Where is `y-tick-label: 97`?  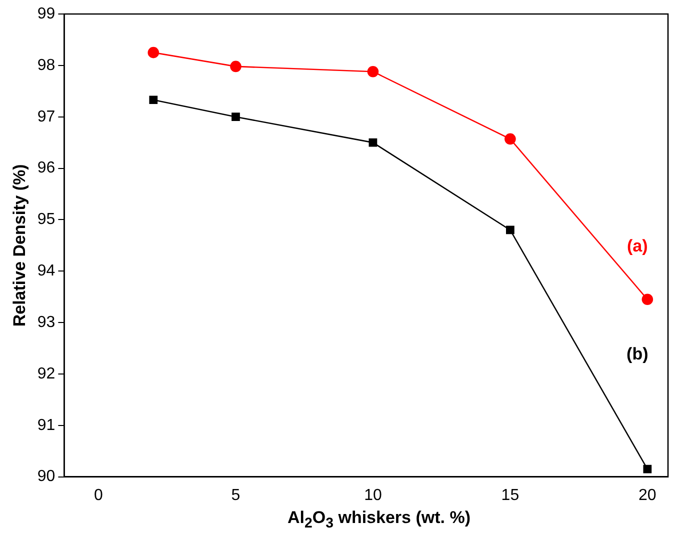
y-tick-label: 97 is located at coordinates (46, 117).